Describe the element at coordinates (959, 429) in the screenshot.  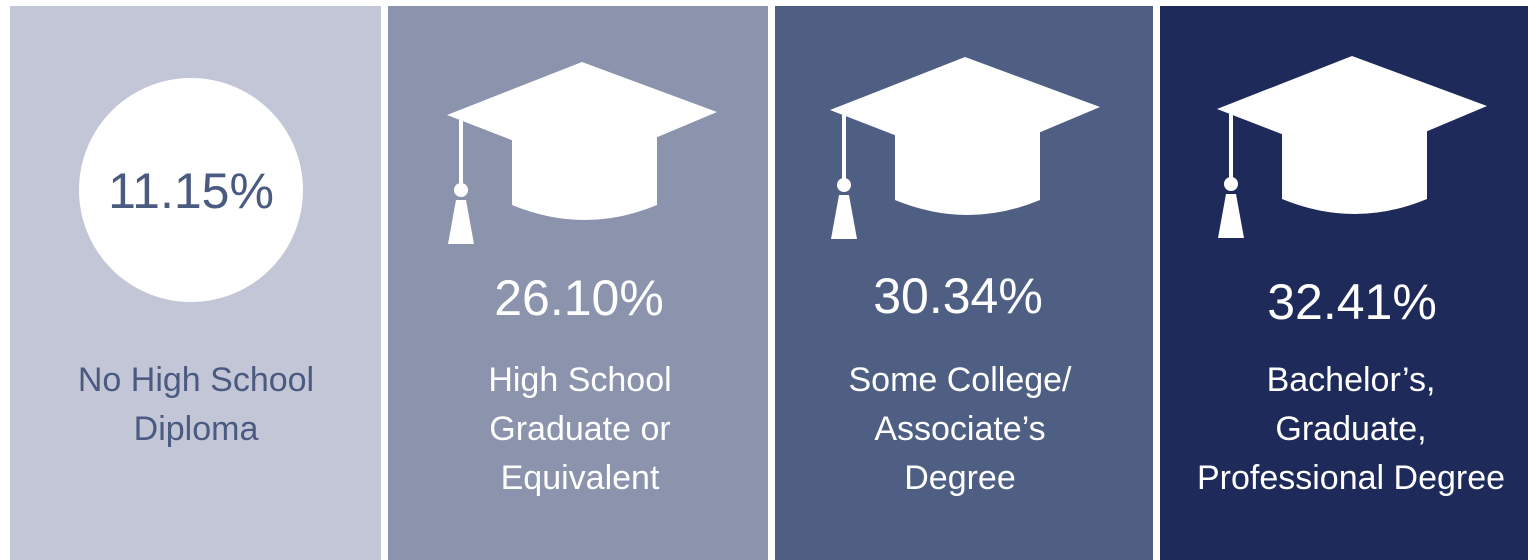
I see `panel-label: Associate’s` at that location.